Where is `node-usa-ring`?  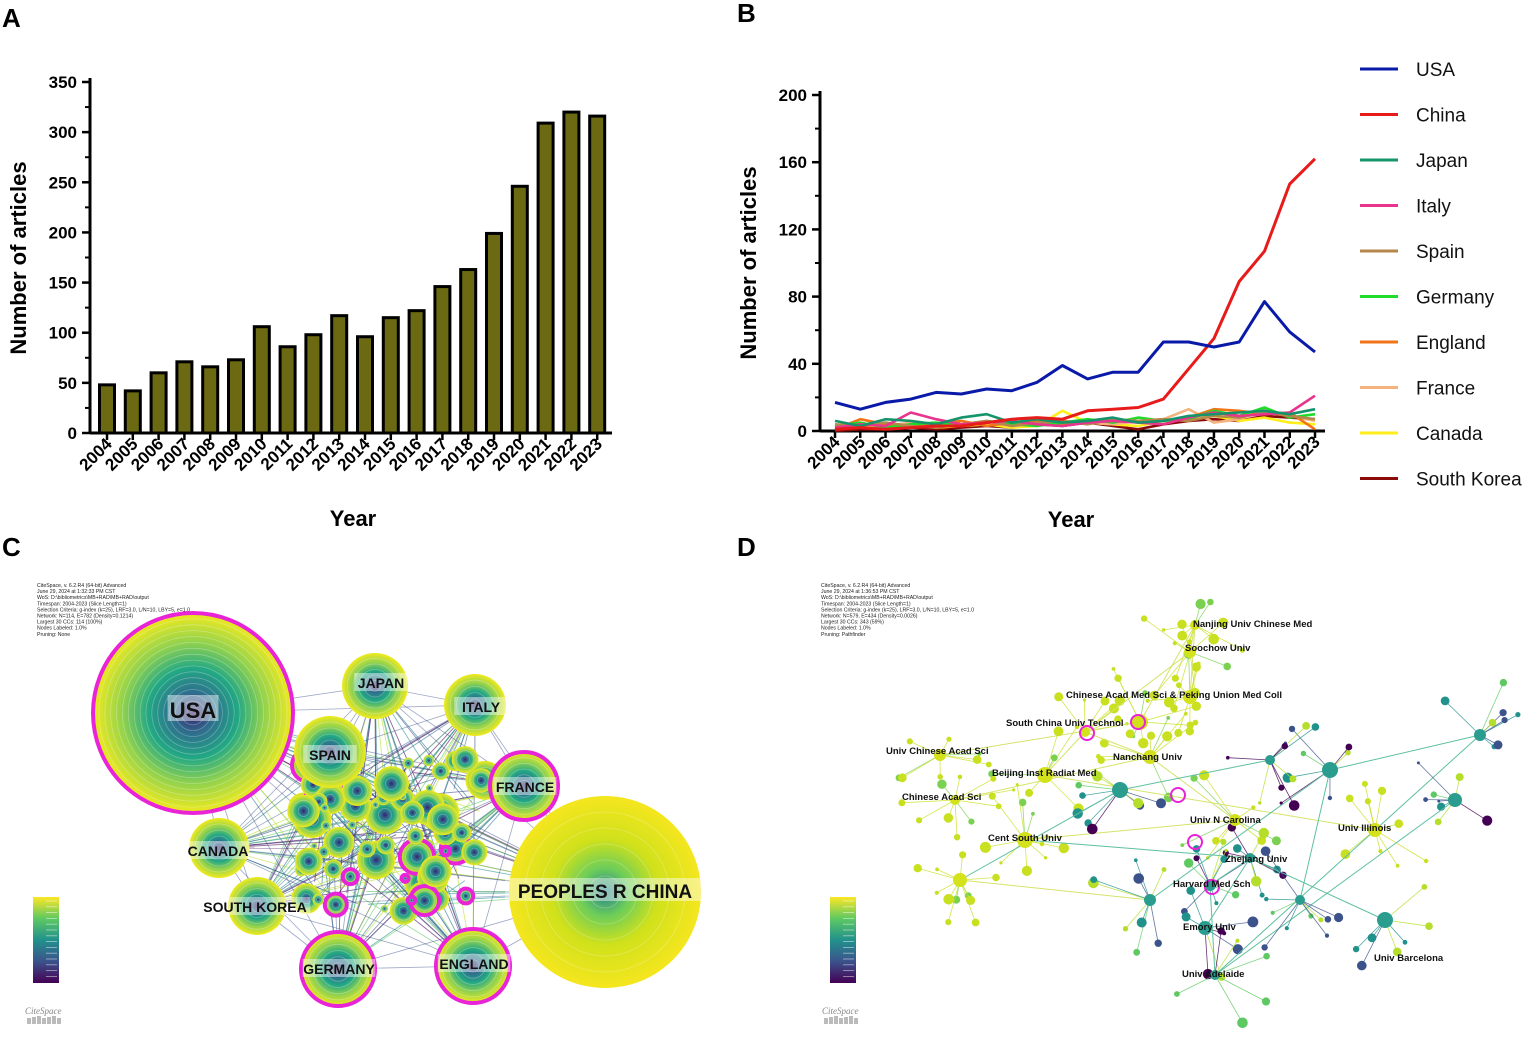 node-usa-ring is located at coordinates (193, 713).